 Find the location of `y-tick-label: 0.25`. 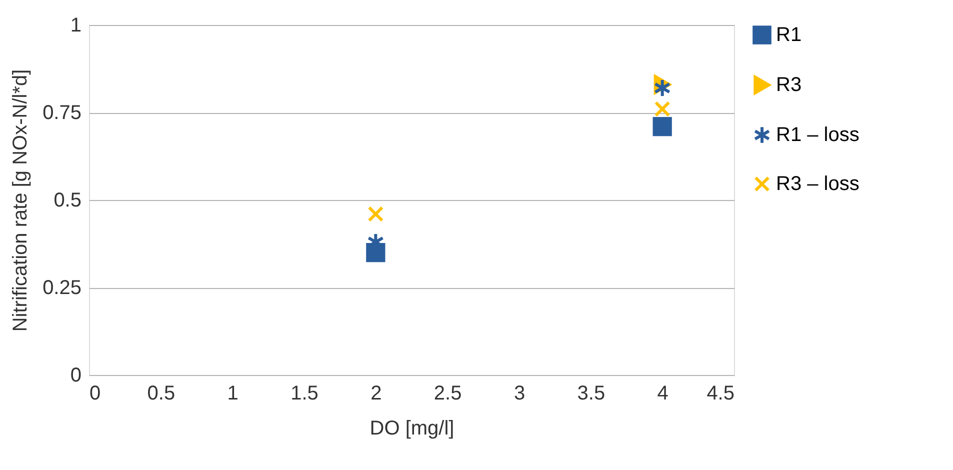

y-tick-label: 0.25 is located at coordinates (62, 288).